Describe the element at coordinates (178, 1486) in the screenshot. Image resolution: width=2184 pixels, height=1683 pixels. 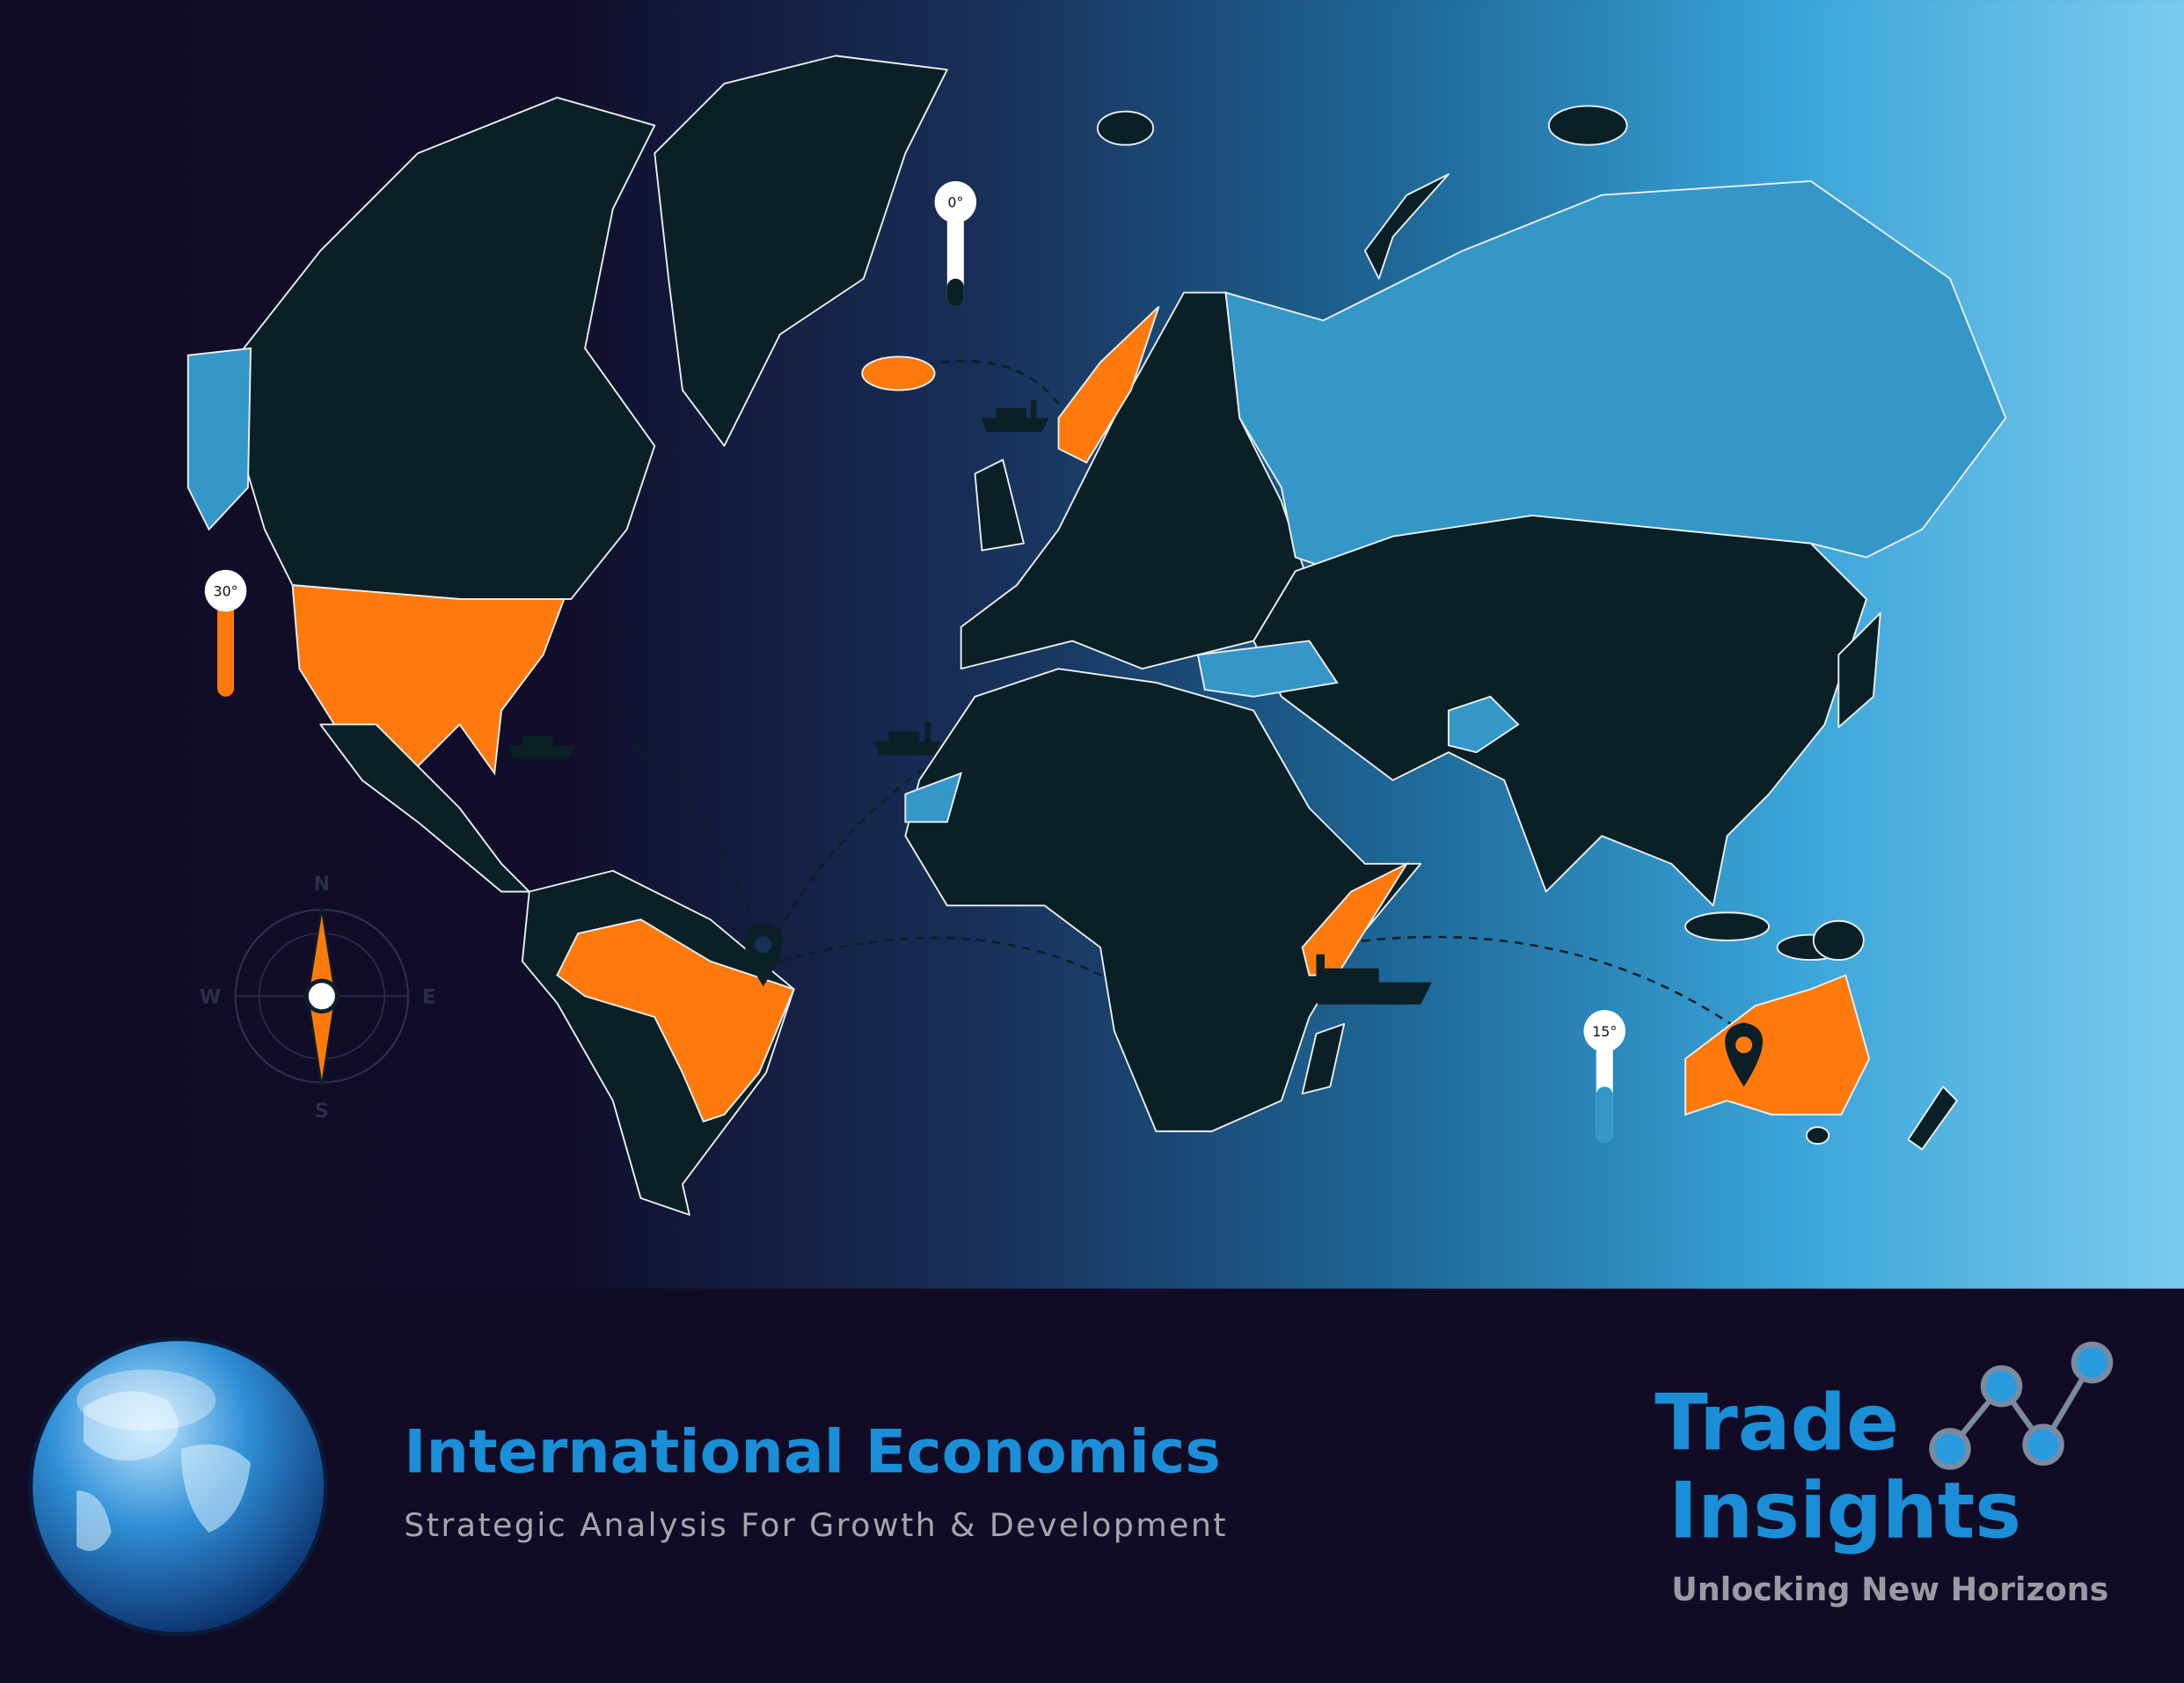
I see `globe` at that location.